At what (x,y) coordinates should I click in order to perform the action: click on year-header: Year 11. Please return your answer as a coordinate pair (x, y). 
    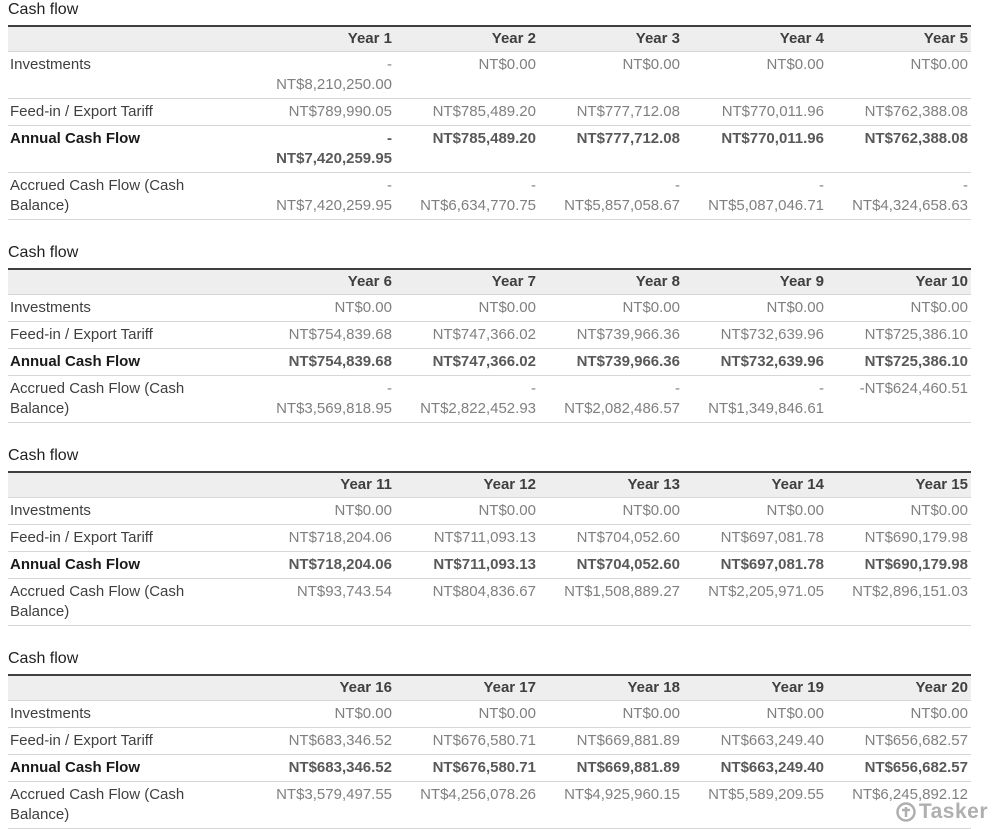
    Looking at the image, I should click on (323, 484).